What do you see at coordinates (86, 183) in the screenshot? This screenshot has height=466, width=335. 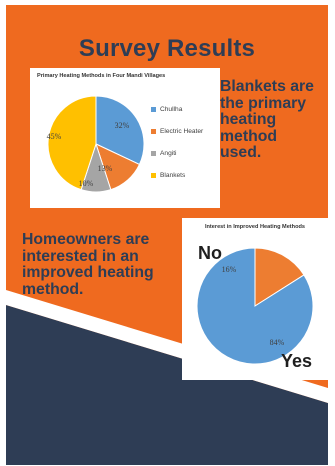 I see `data-label-angiti: 10%` at bounding box center [86, 183].